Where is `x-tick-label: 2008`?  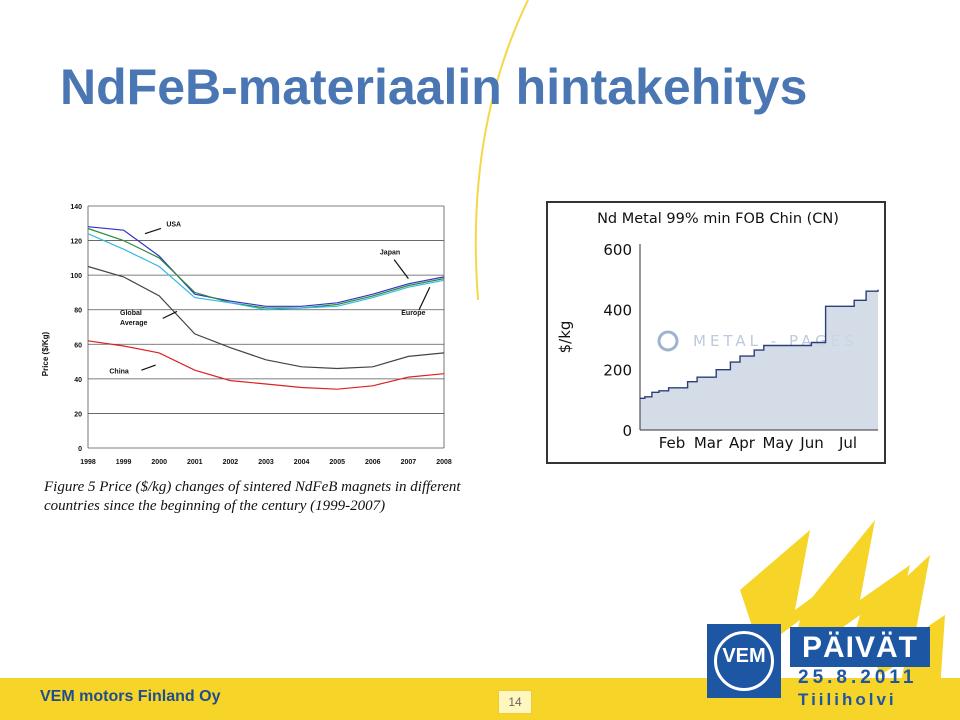 x-tick-label: 2008 is located at coordinates (444, 462).